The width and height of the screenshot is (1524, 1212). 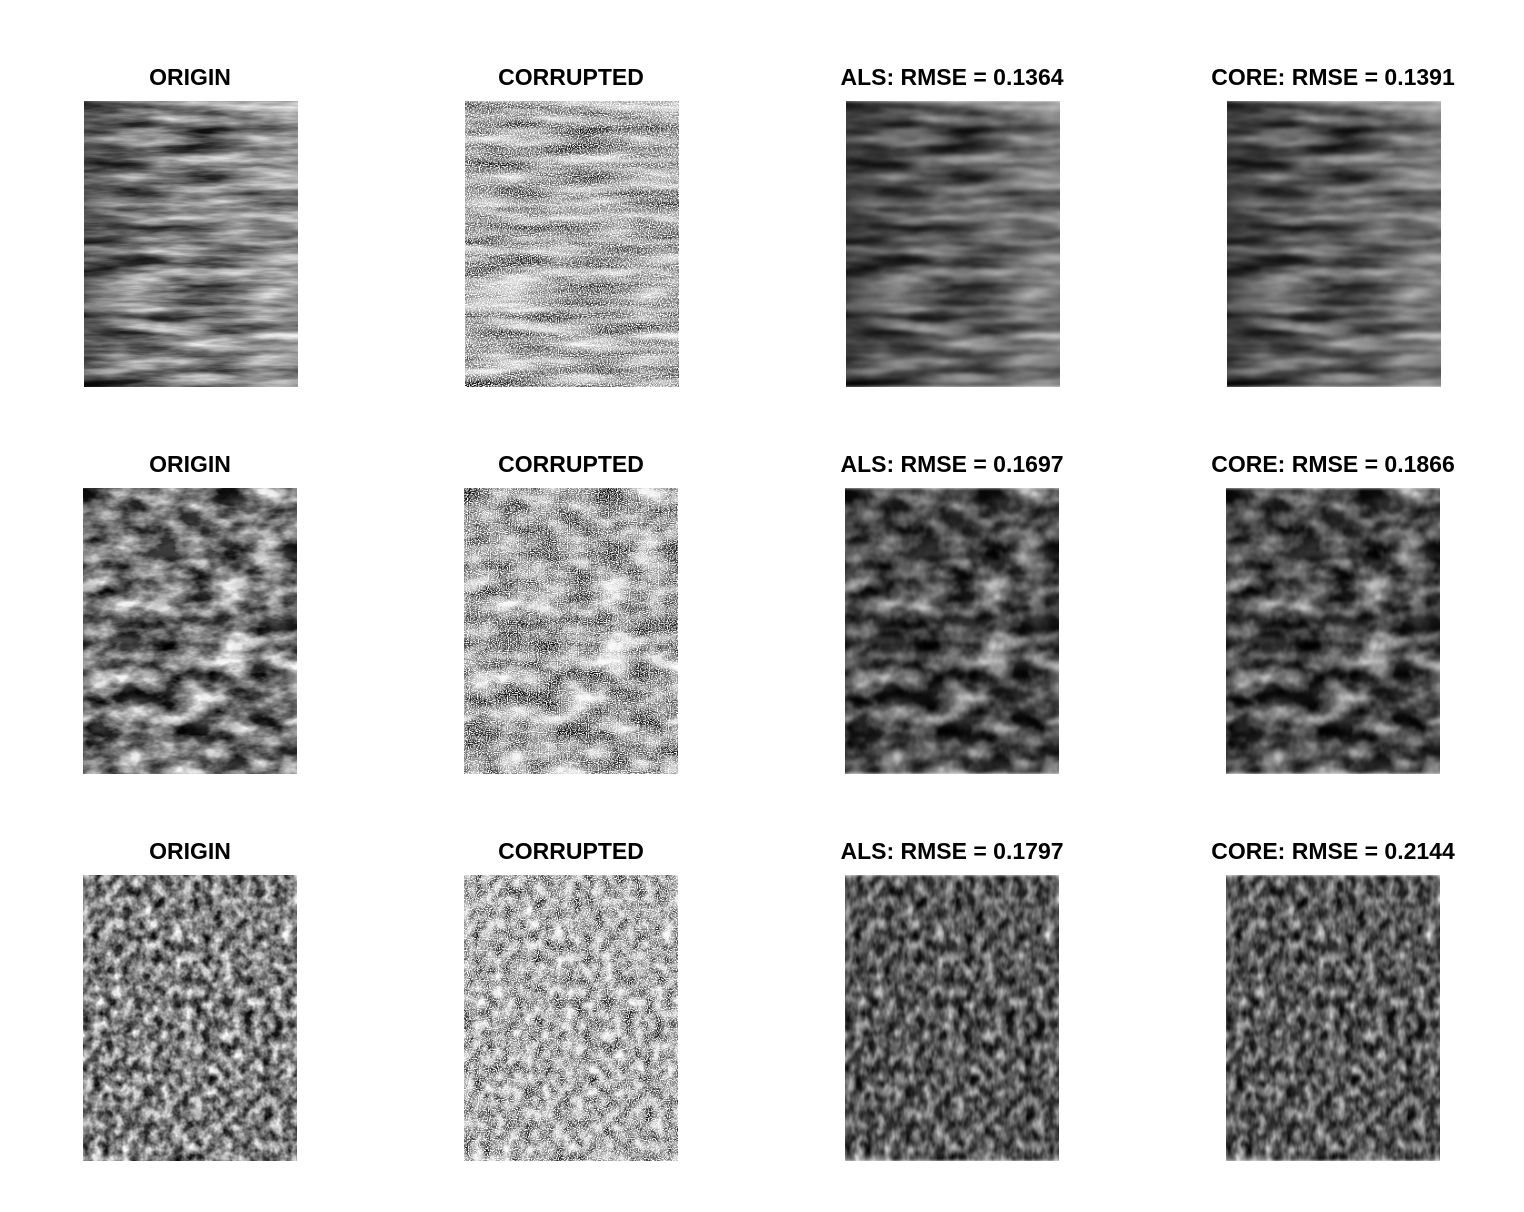 I want to click on image-core-r3, so click(x=1333, y=1018).